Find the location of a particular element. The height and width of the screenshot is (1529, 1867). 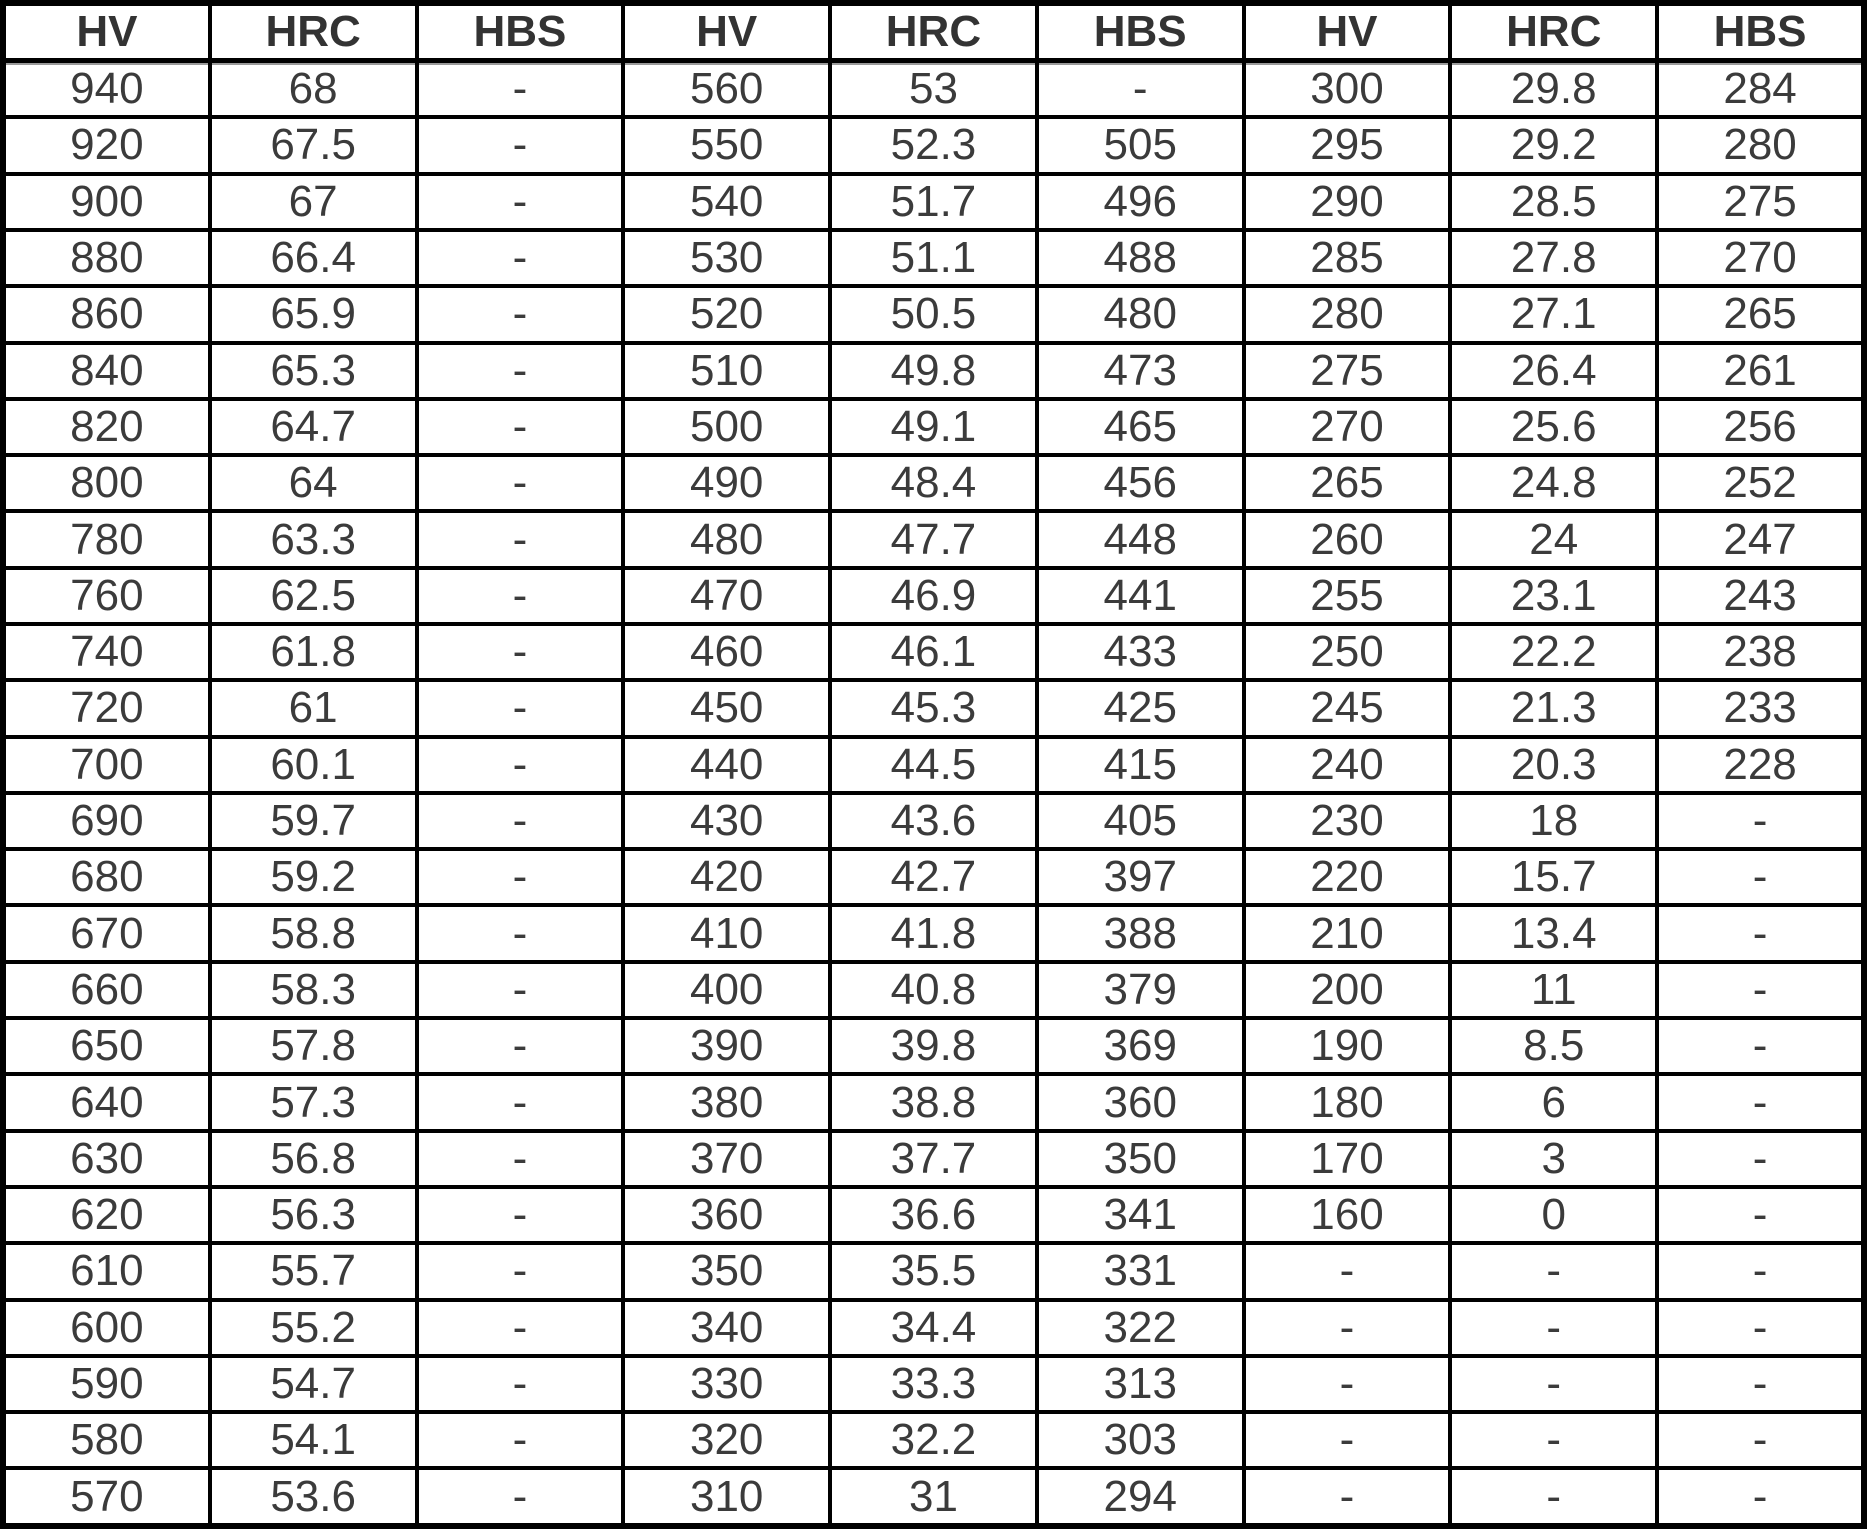

table-cell: 322 is located at coordinates (1140, 1327).